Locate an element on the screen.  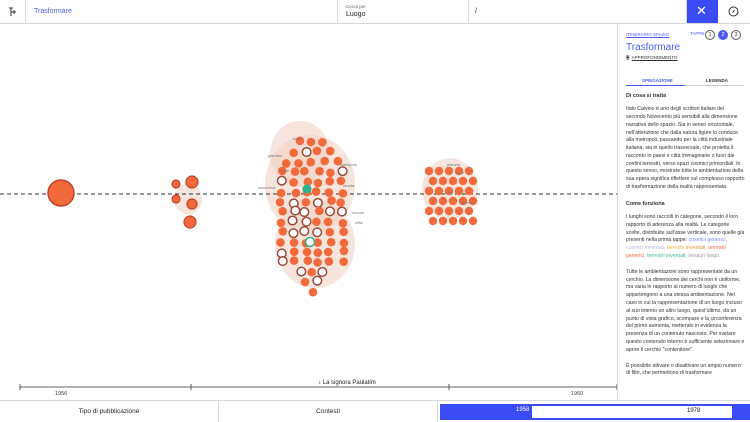
year-end-label: 1978 is located at coordinates (694, 411).